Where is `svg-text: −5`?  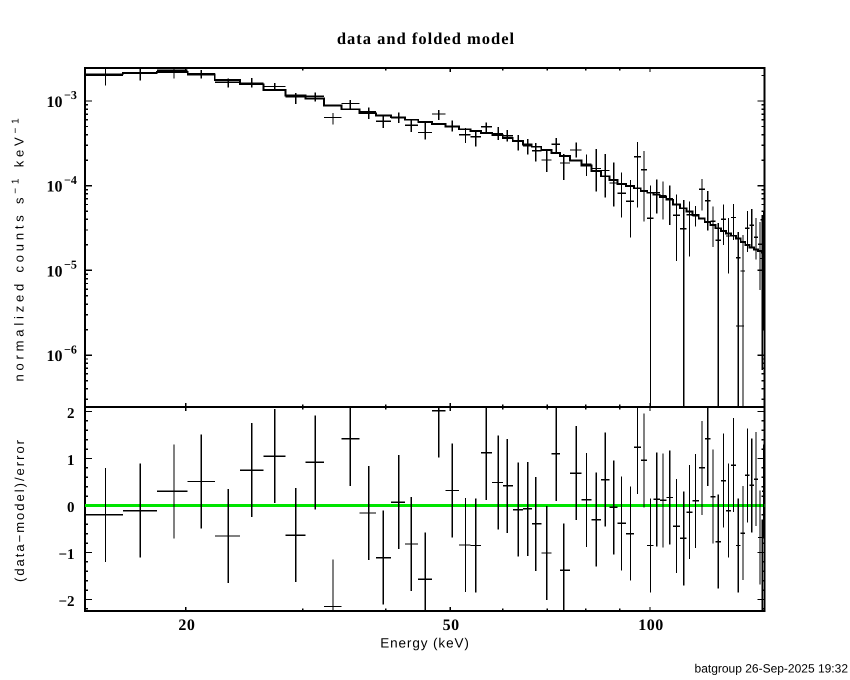 svg-text: −5 is located at coordinates (70, 265).